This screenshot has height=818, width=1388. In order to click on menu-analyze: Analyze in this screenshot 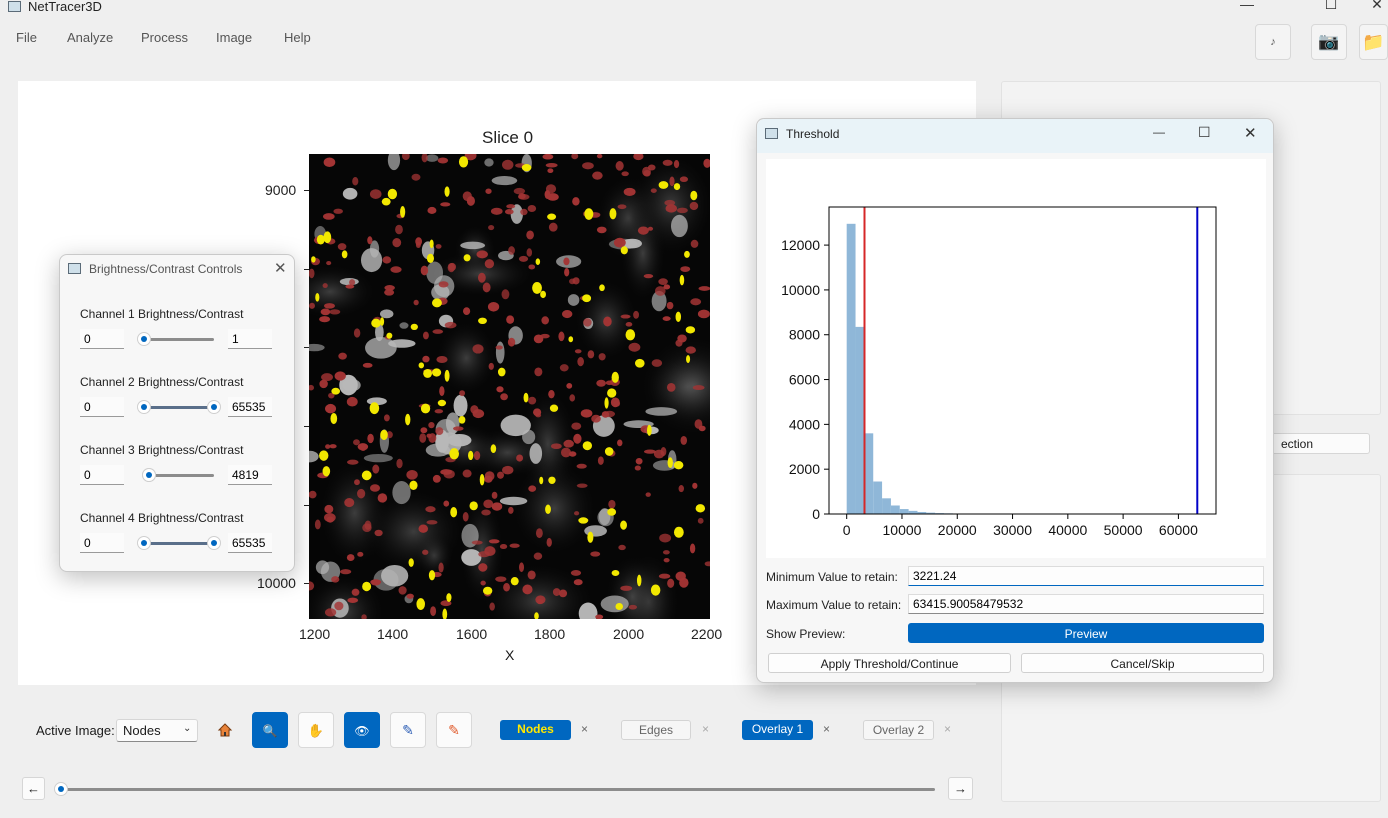, I will do `click(90, 37)`.